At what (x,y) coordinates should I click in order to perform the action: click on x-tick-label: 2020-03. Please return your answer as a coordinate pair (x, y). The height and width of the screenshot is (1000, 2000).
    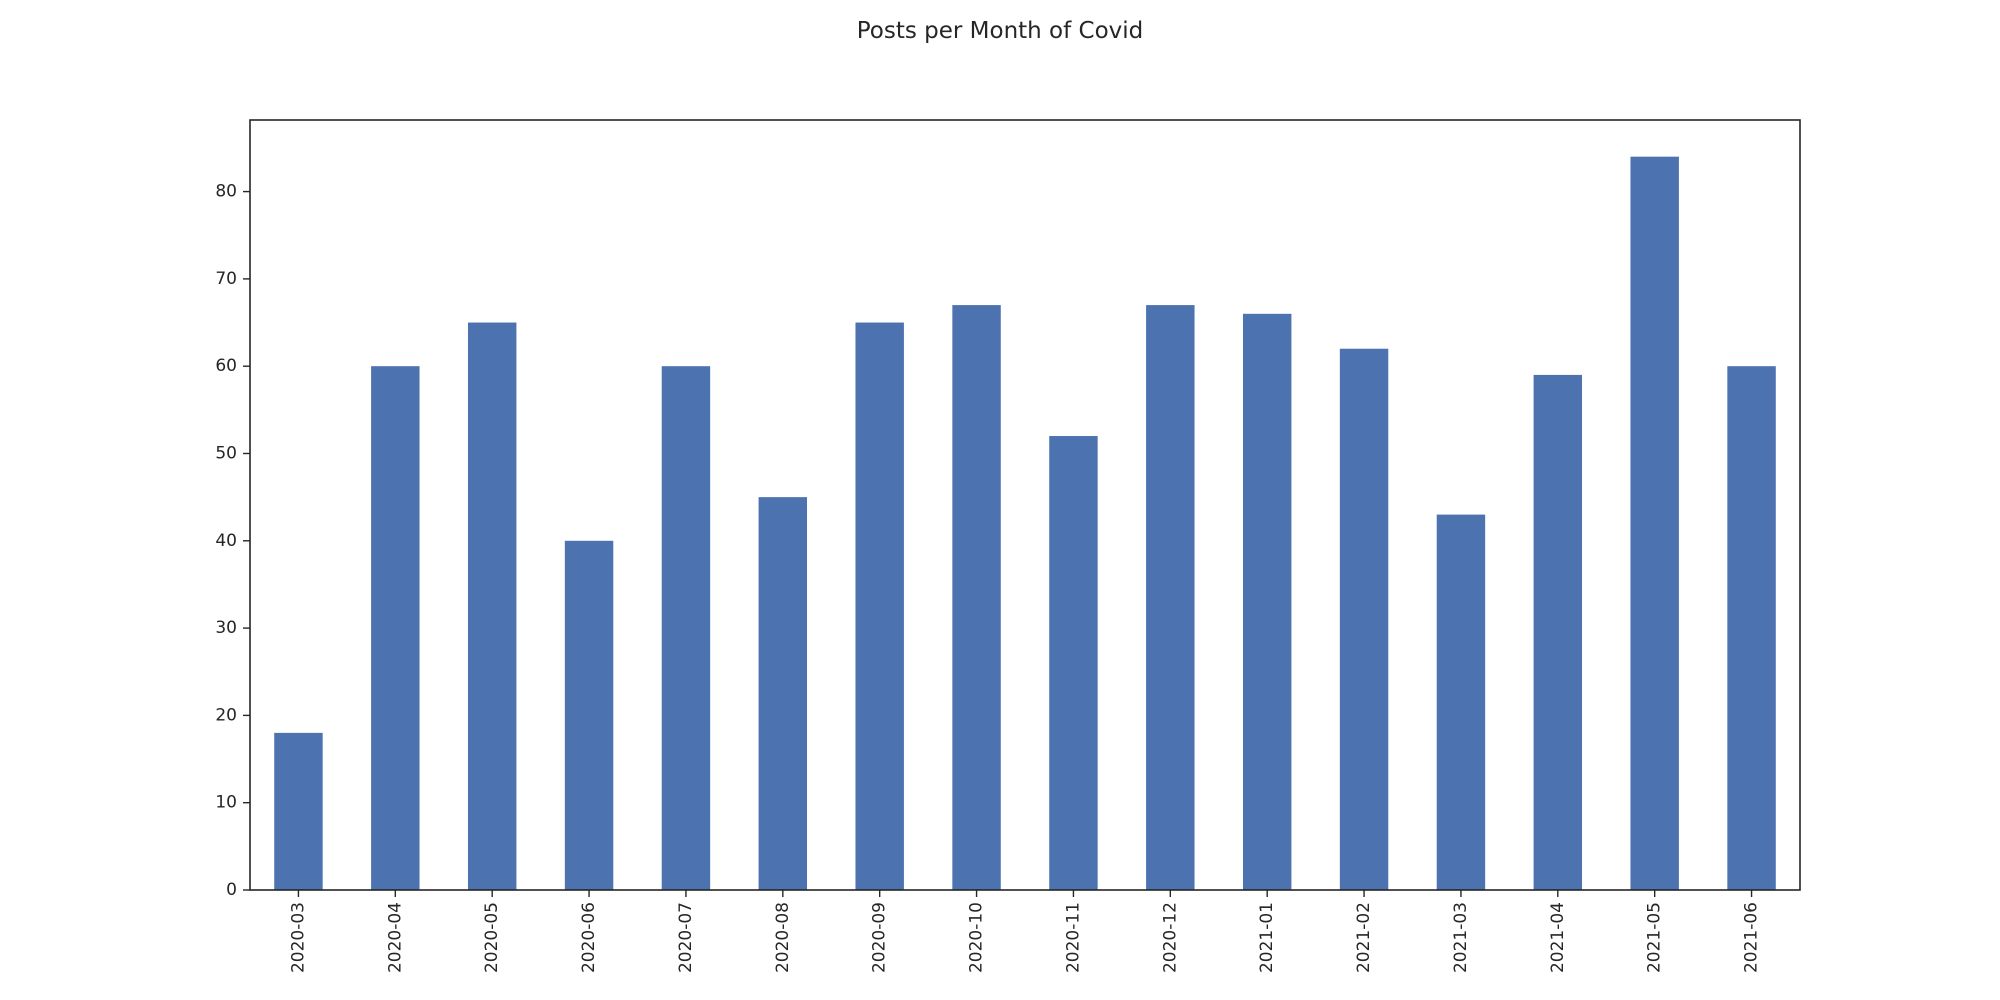
    Looking at the image, I should click on (298, 937).